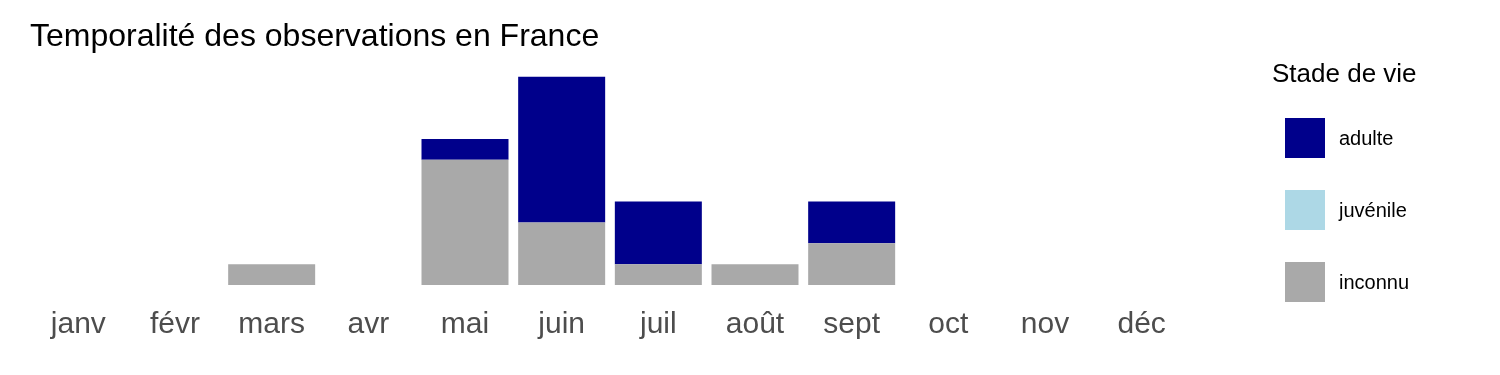 This screenshot has width=1500, height=375. I want to click on x-tick-label: mars, so click(271, 323).